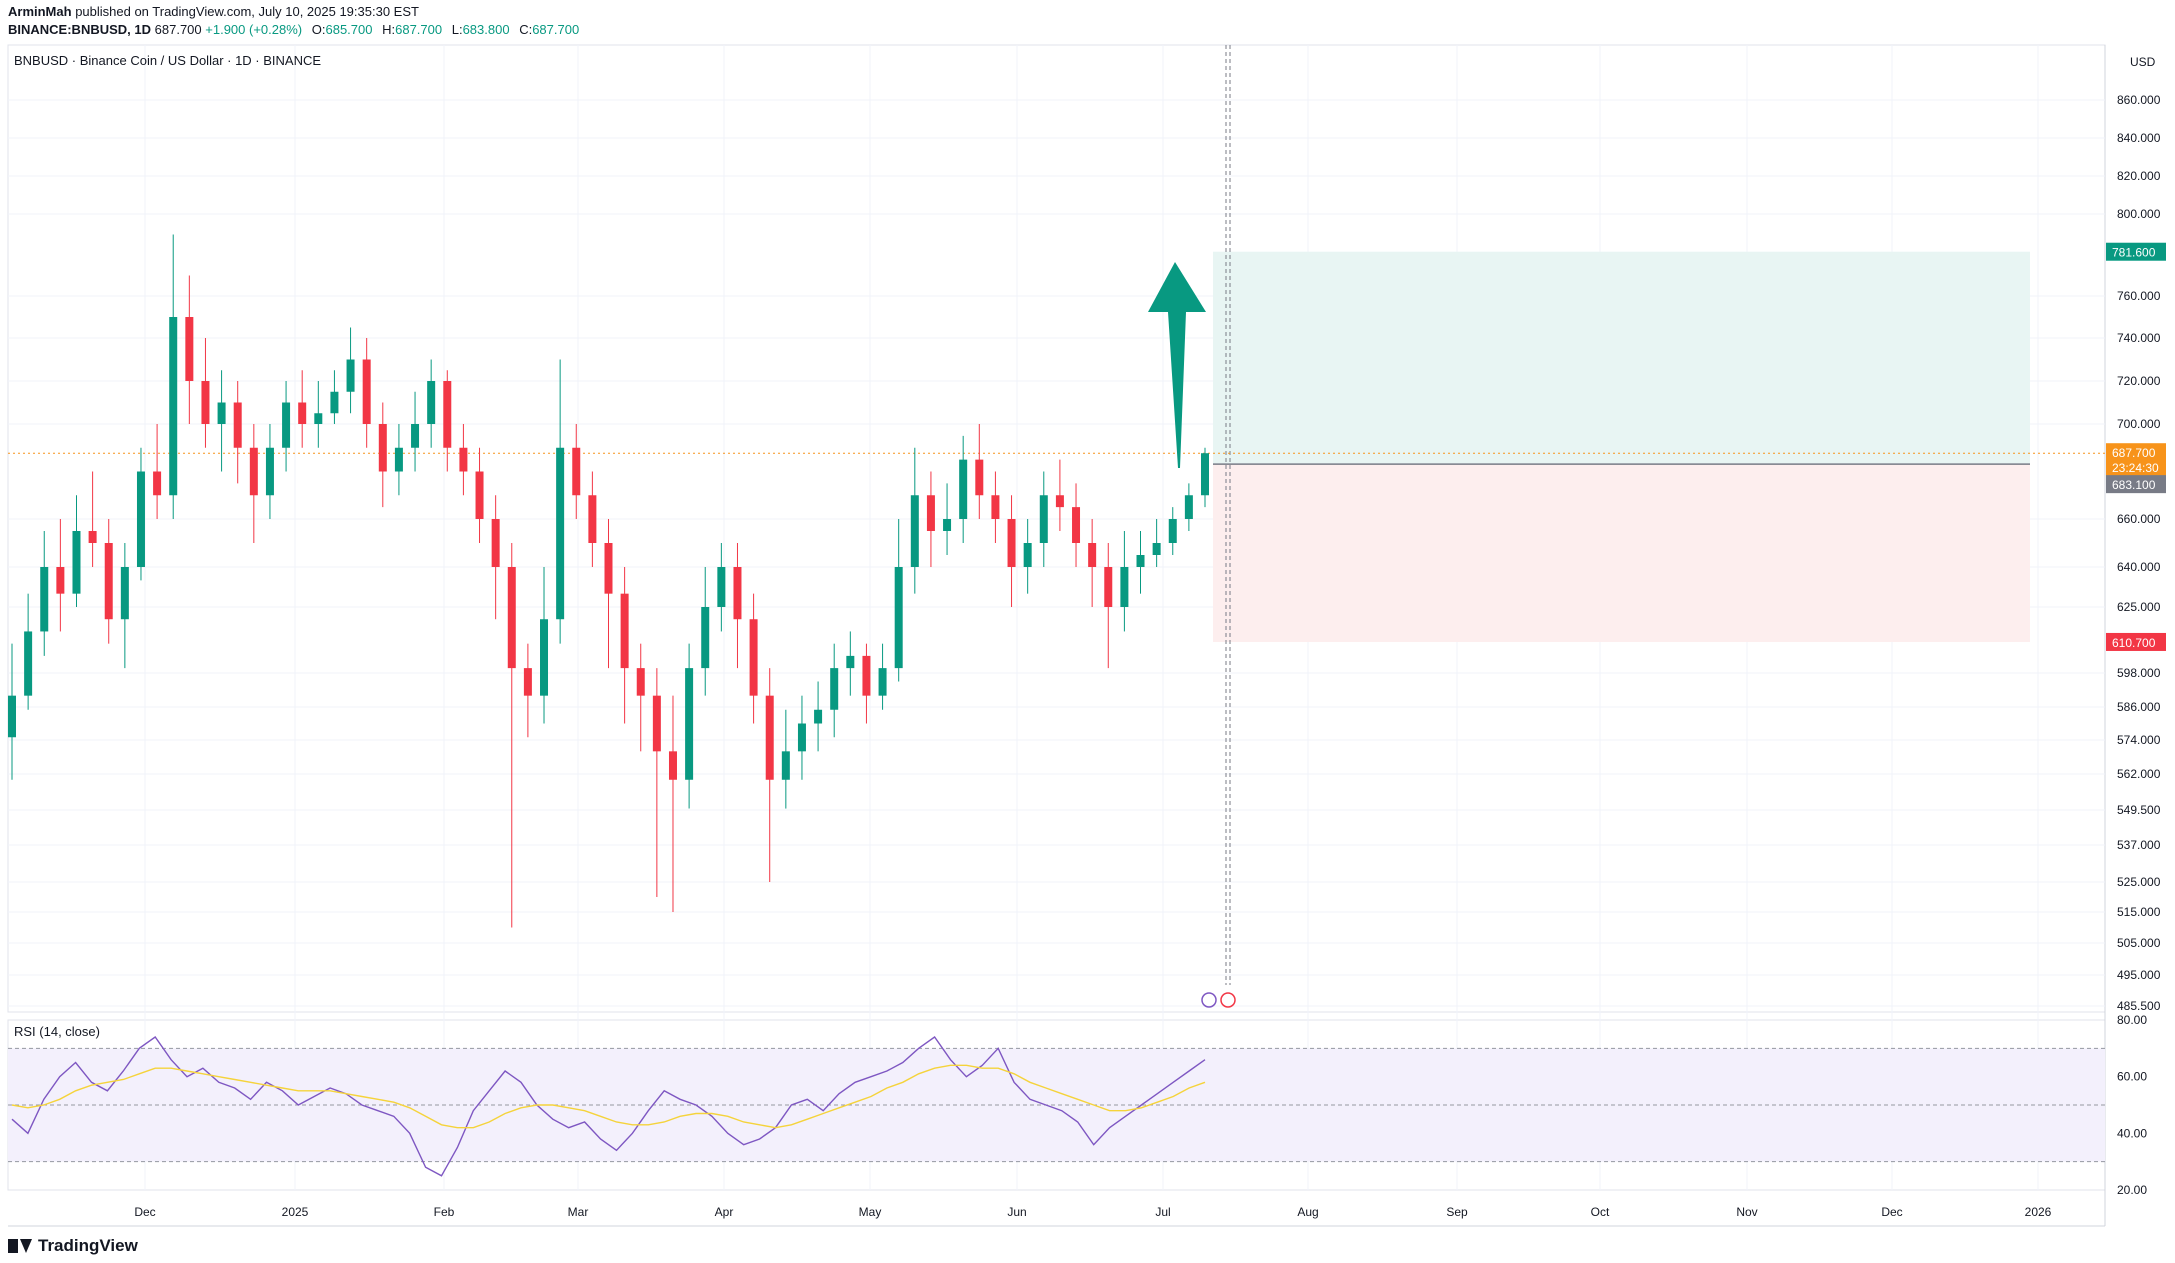 The height and width of the screenshot is (1263, 2175). I want to click on brand-name: TradingView, so click(88, 1245).